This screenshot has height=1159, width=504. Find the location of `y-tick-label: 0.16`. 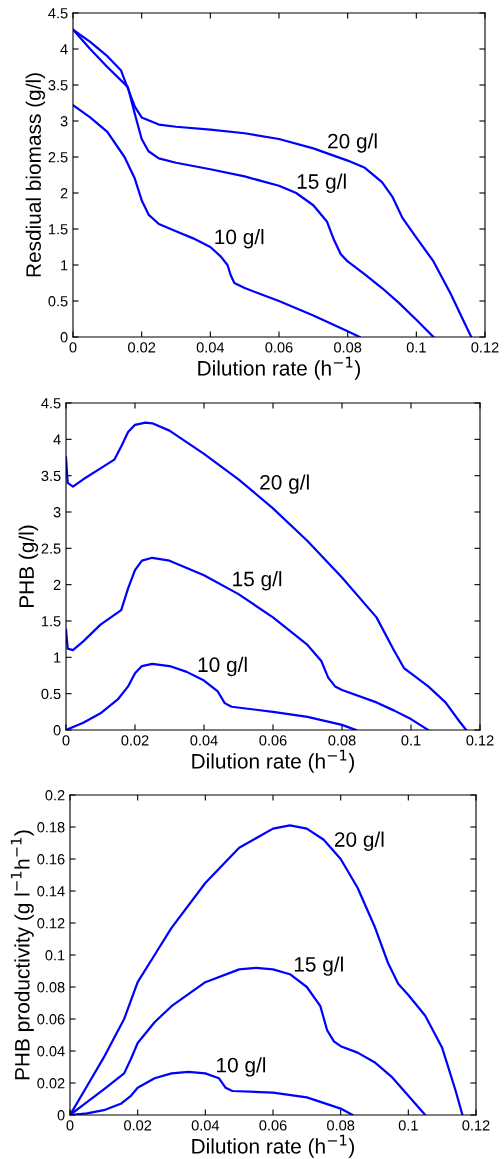

y-tick-label: 0.16 is located at coordinates (51, 859).